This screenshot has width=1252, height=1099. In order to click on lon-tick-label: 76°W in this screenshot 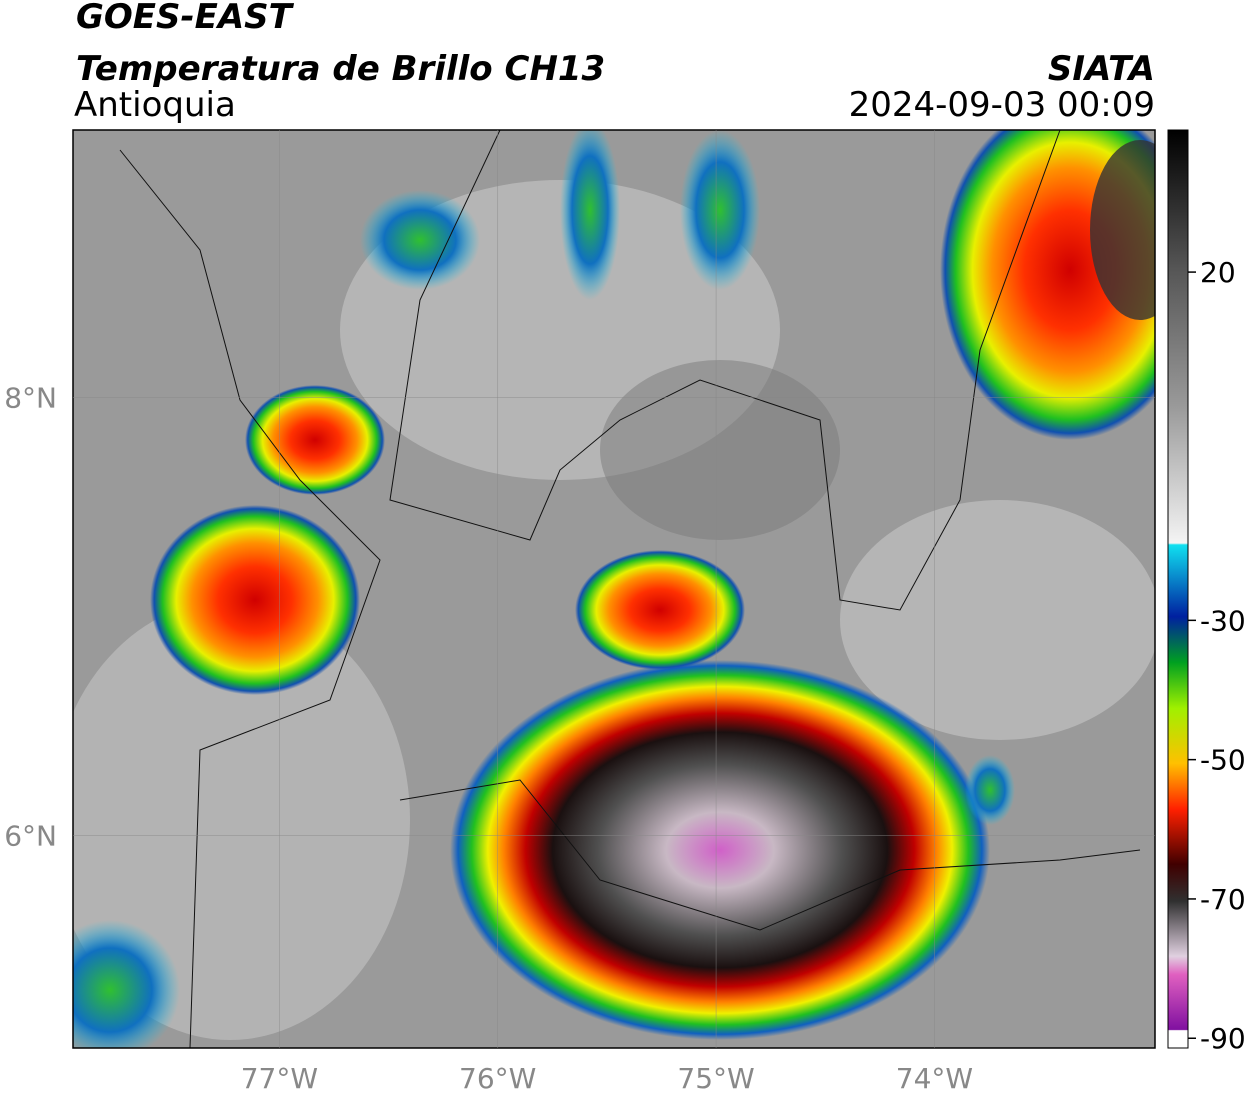, I will do `click(497, 1078)`.